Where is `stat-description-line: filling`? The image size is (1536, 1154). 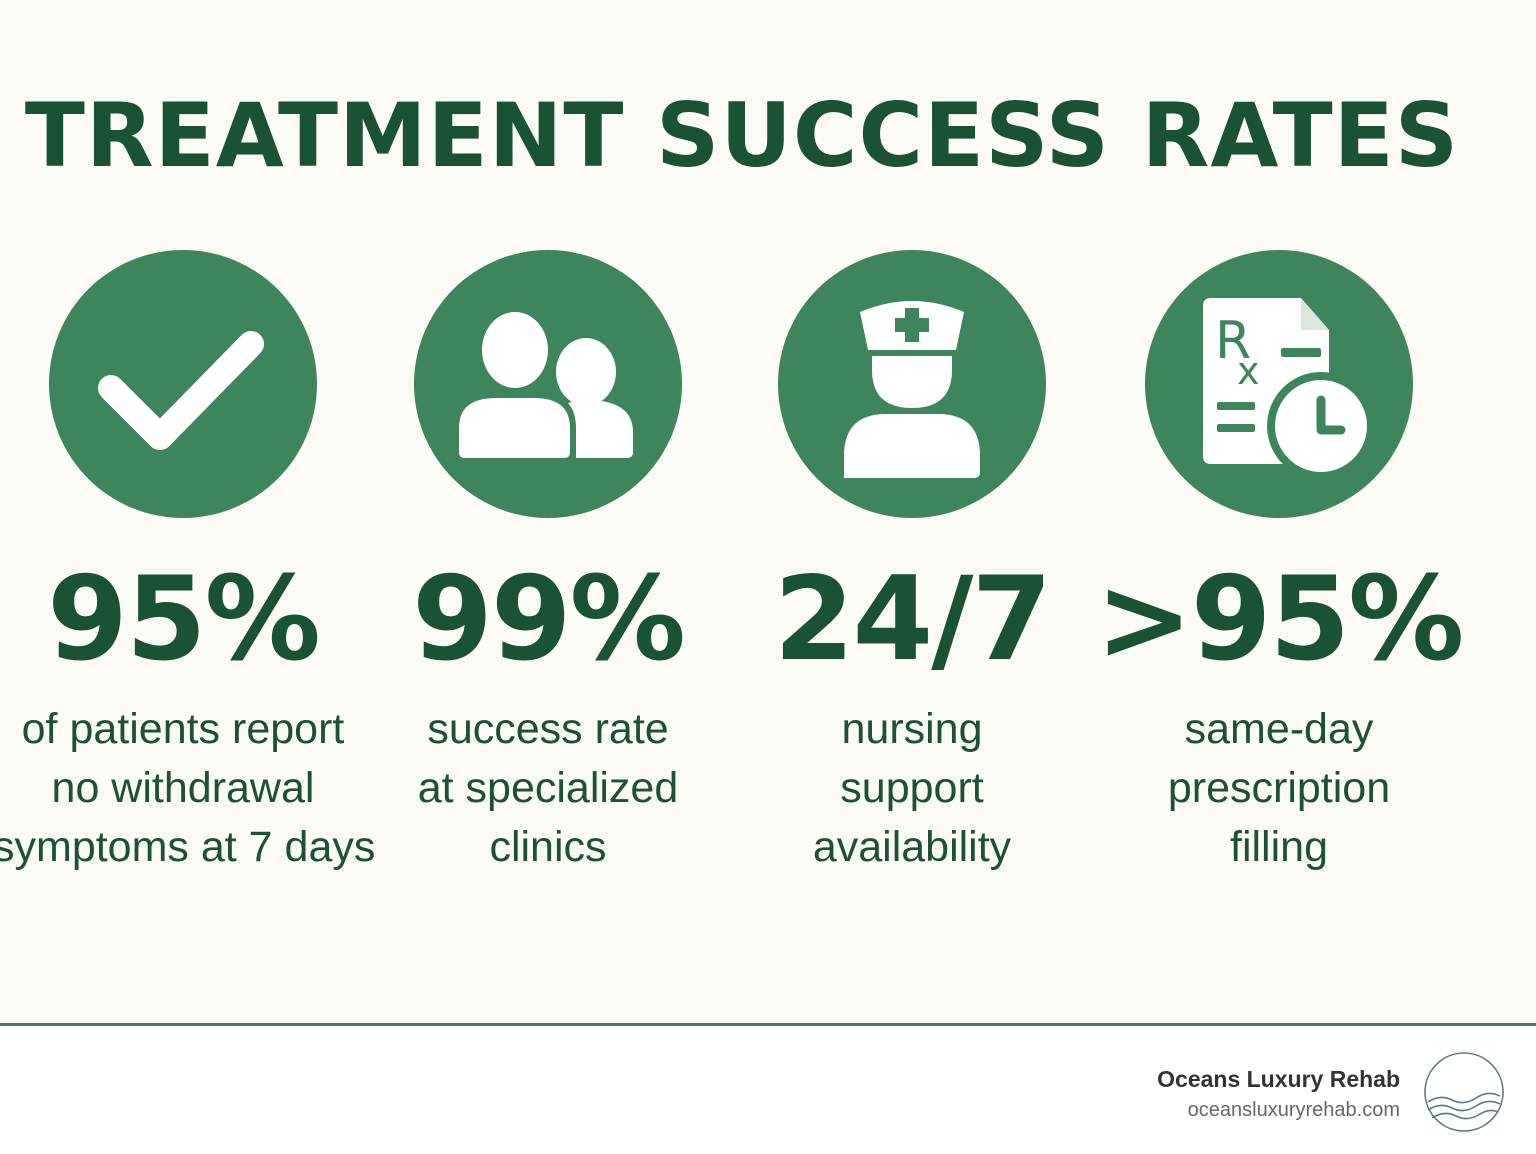 stat-description-line: filling is located at coordinates (1279, 847).